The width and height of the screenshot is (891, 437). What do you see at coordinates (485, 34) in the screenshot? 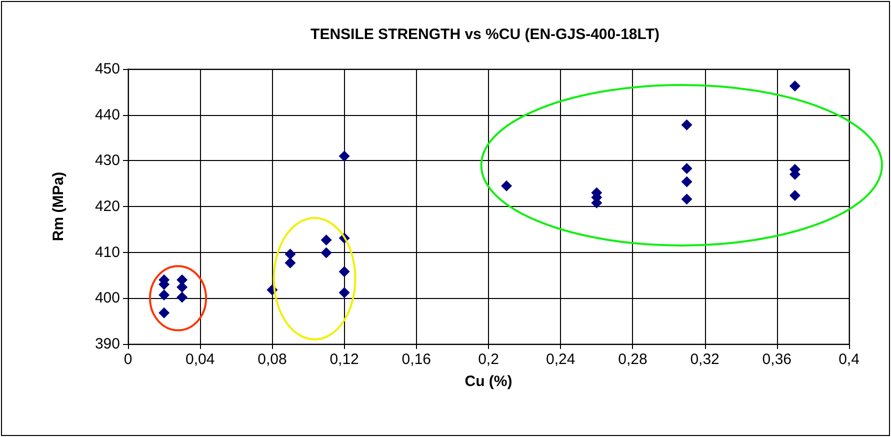
I see `chart-title: TENSILE STRENGTH vs %CU (EN-GJS-400-18LT)` at bounding box center [485, 34].